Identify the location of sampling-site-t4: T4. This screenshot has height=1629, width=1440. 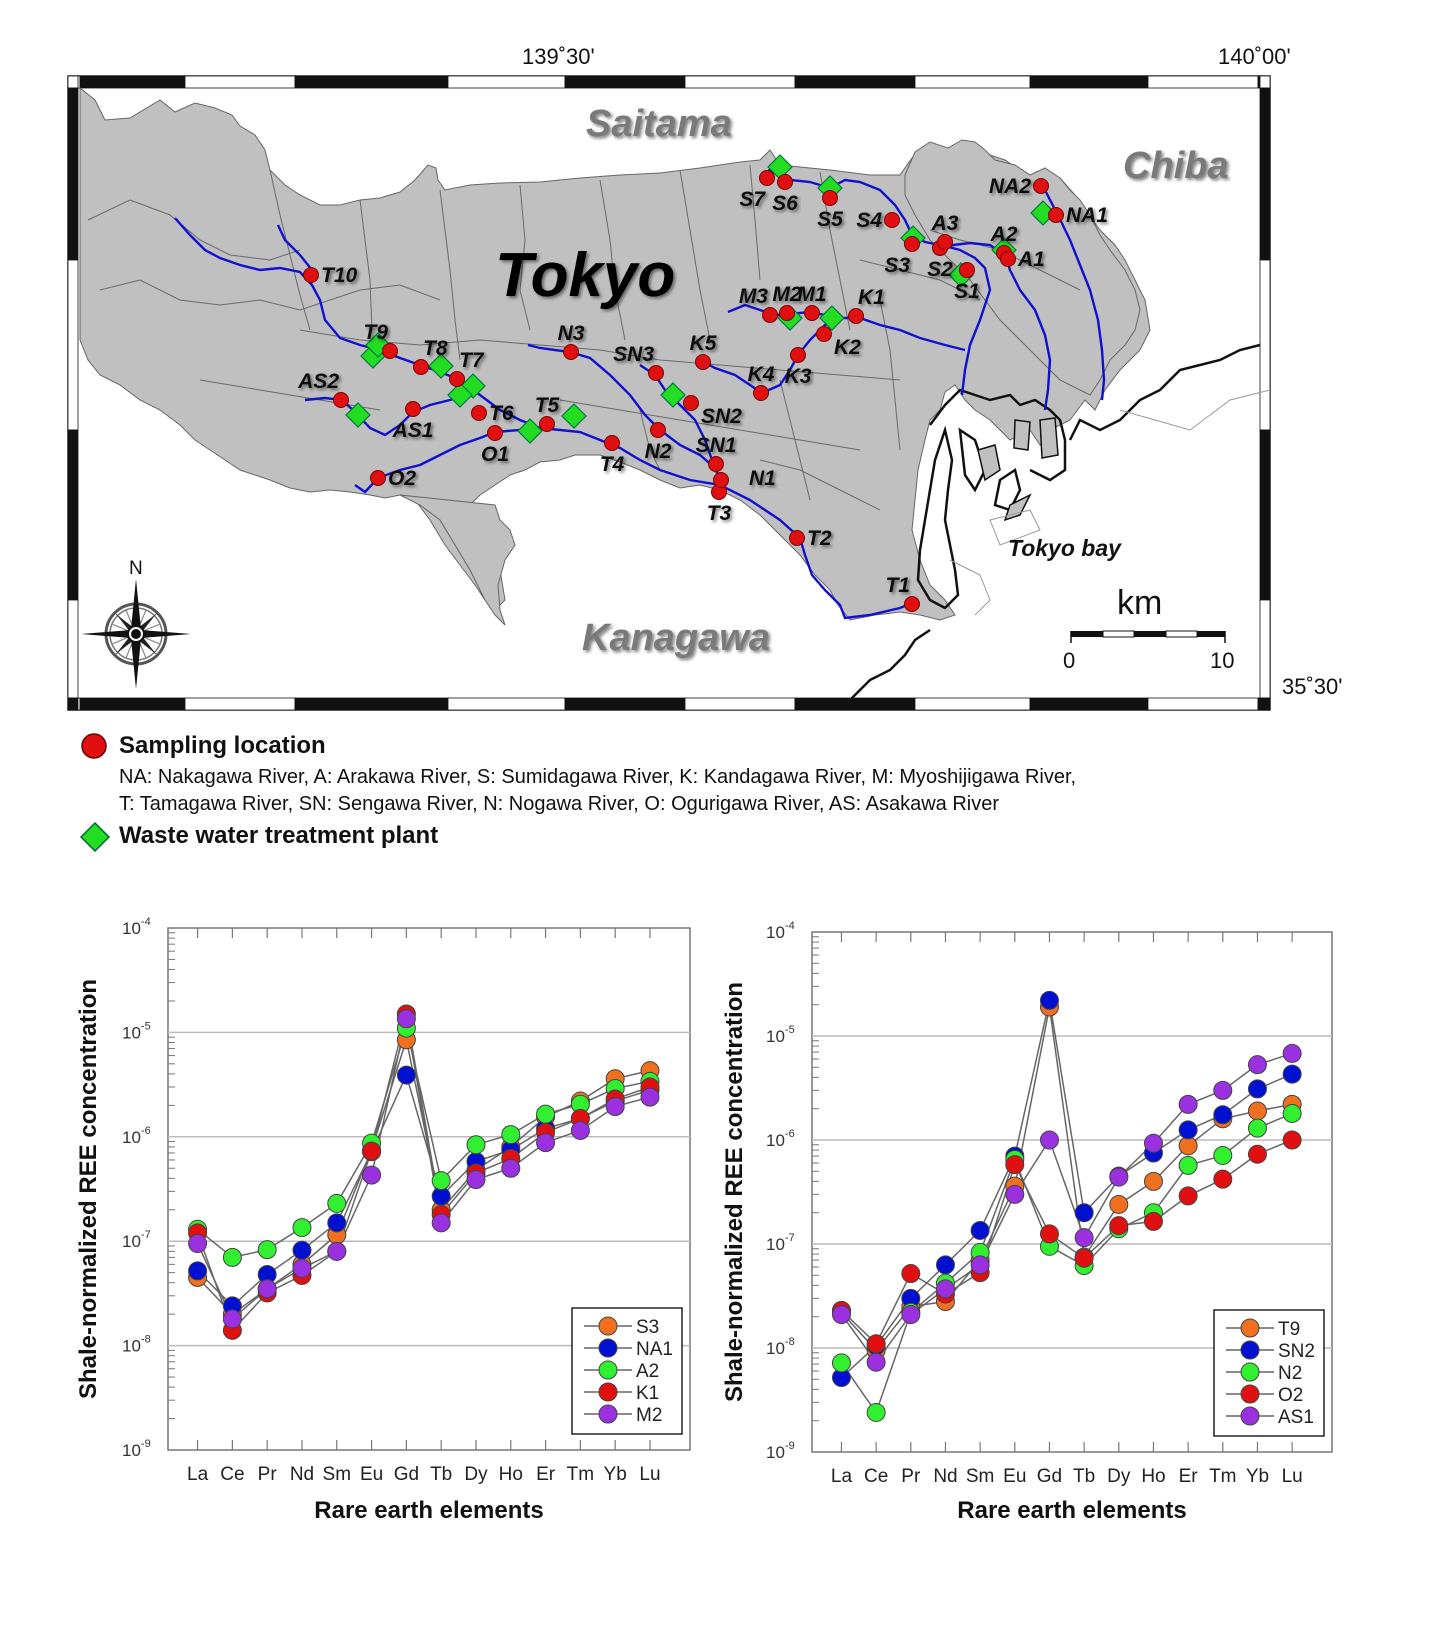
(612, 456).